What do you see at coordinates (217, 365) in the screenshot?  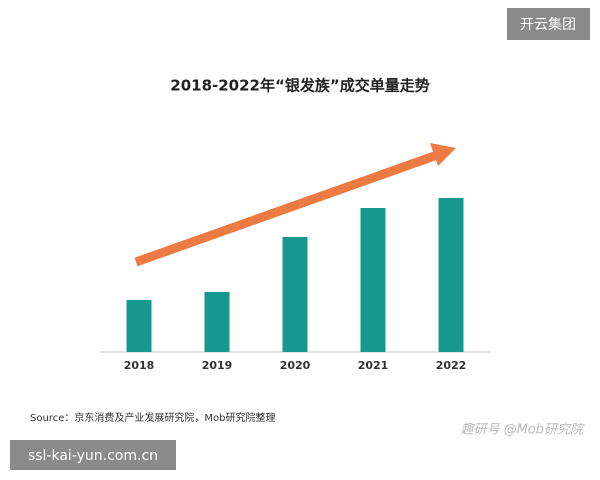 I see `x-tick-label: 2019` at bounding box center [217, 365].